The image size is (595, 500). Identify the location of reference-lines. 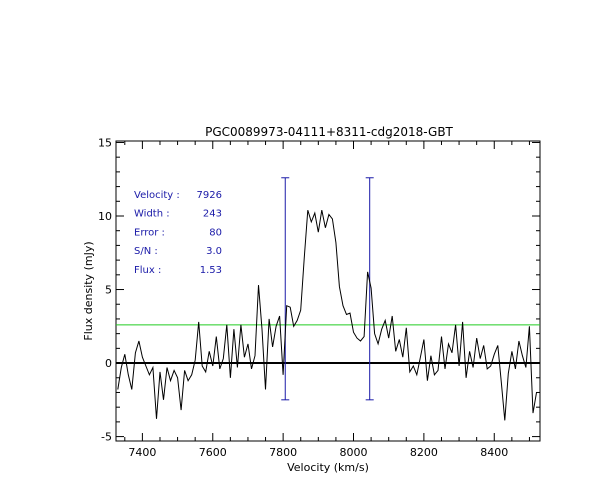
(328, 344).